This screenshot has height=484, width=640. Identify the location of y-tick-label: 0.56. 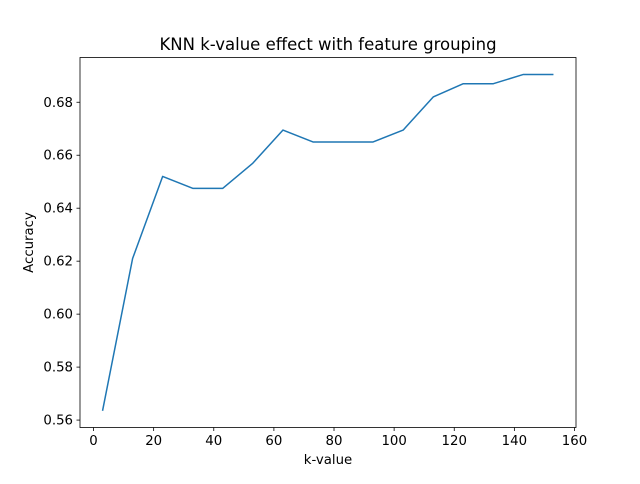
(58, 421).